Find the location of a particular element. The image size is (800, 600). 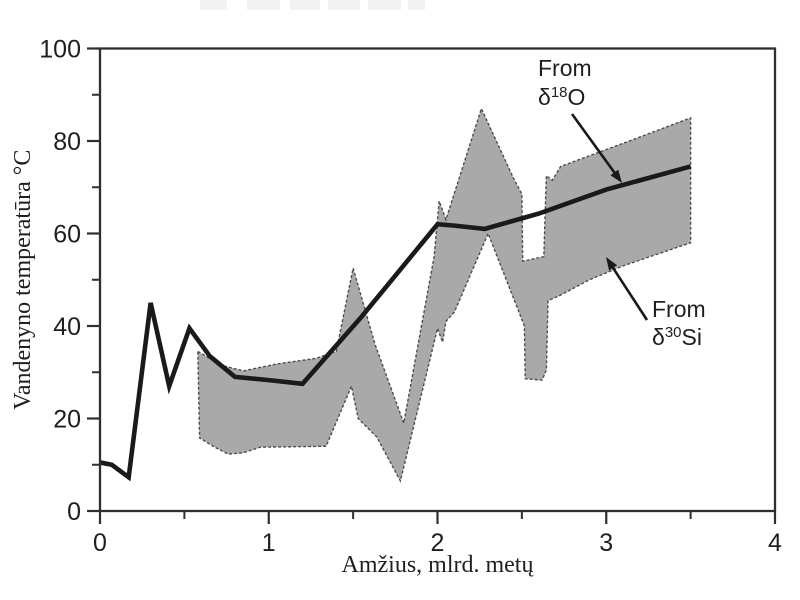

x-tick-label-3: 3 is located at coordinates (606, 543).